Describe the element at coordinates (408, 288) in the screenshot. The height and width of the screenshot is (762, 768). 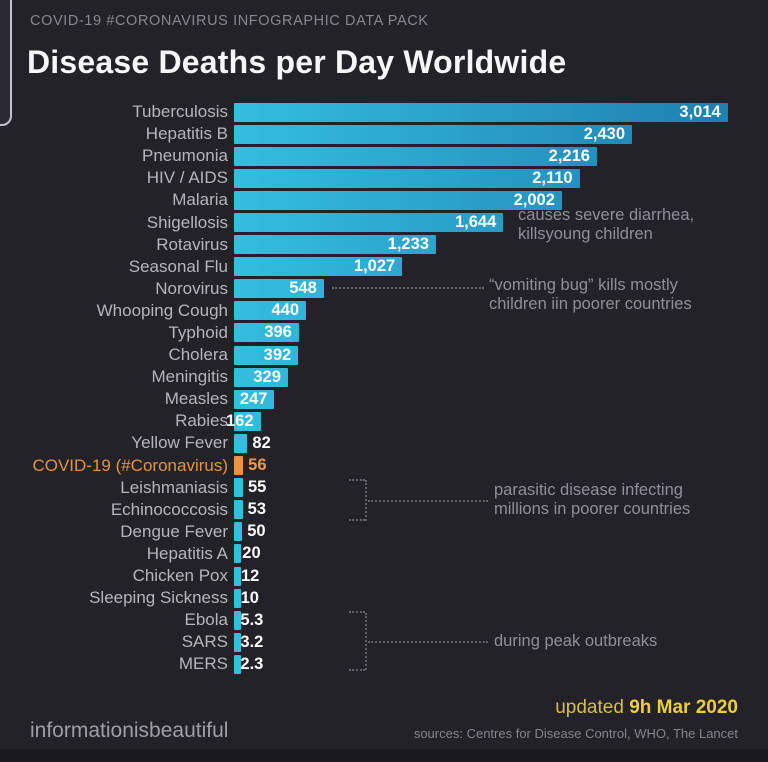
I see `leader-line-norovirus` at that location.